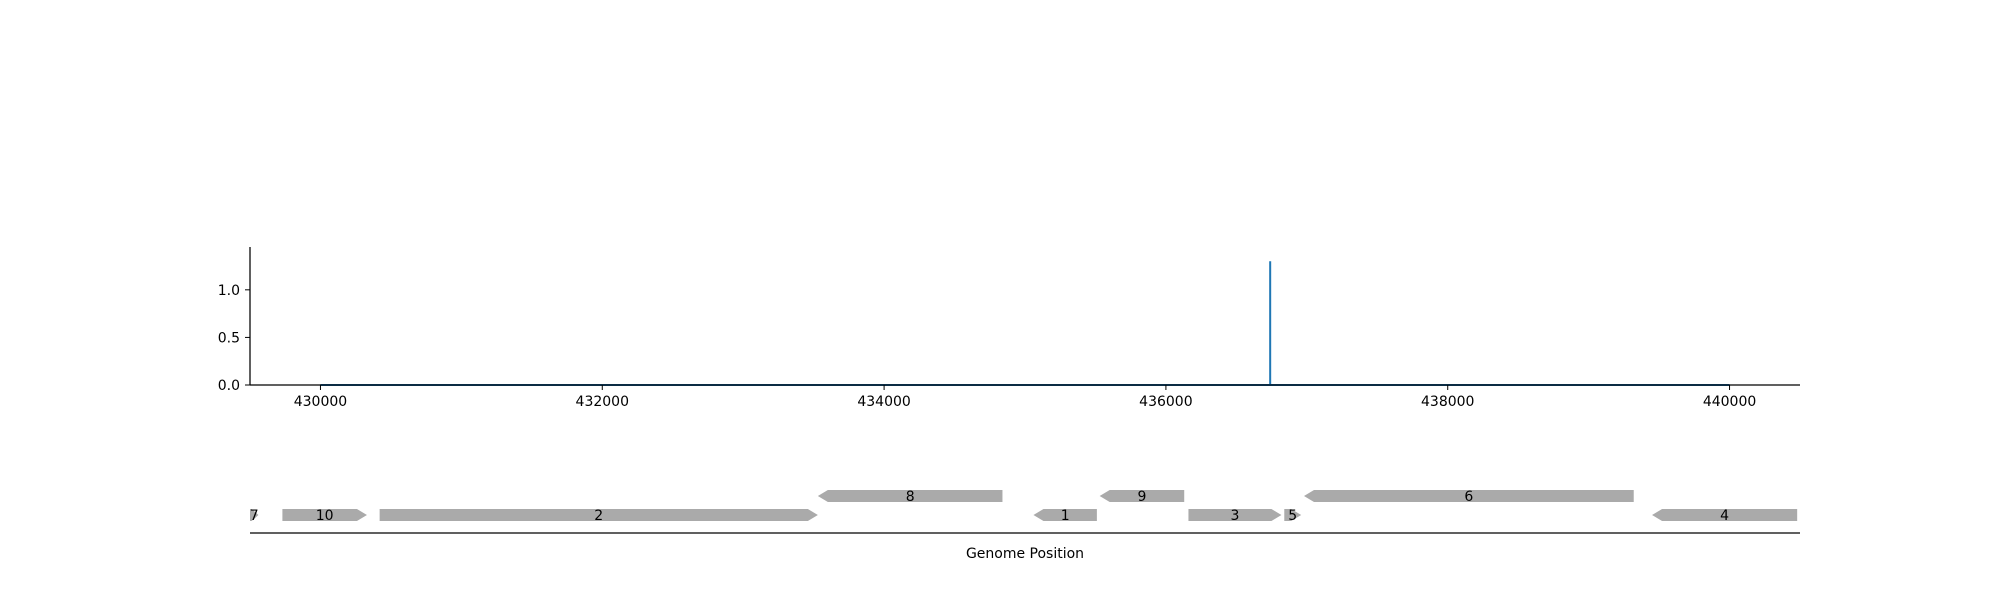  I want to click on gene-2: 2, so click(598, 516).